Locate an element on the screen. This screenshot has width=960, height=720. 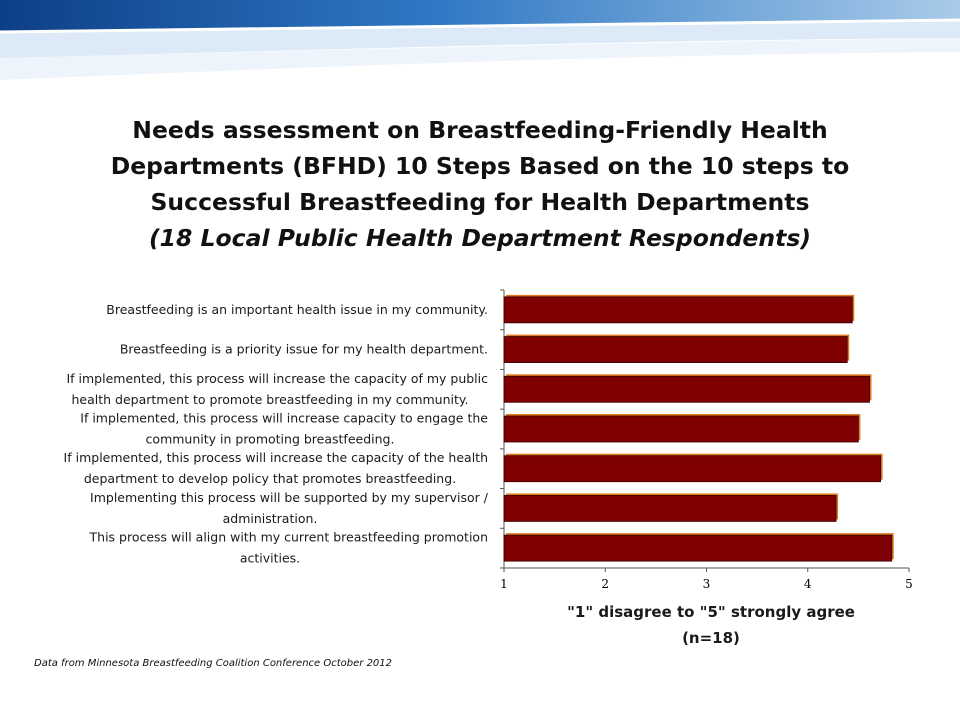
x-tick-label: 3 is located at coordinates (707, 584).